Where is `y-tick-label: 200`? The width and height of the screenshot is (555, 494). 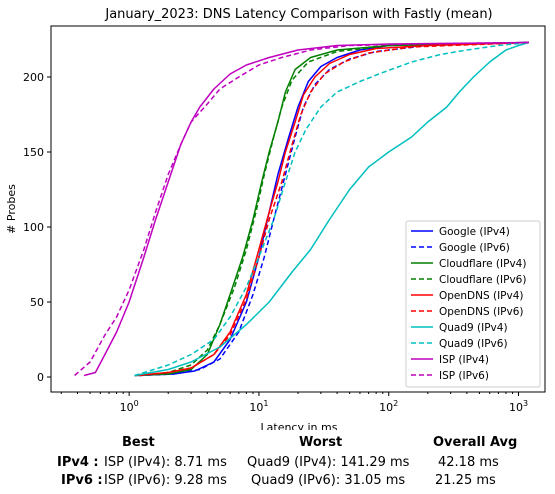
y-tick-label: 200 is located at coordinates (33, 77).